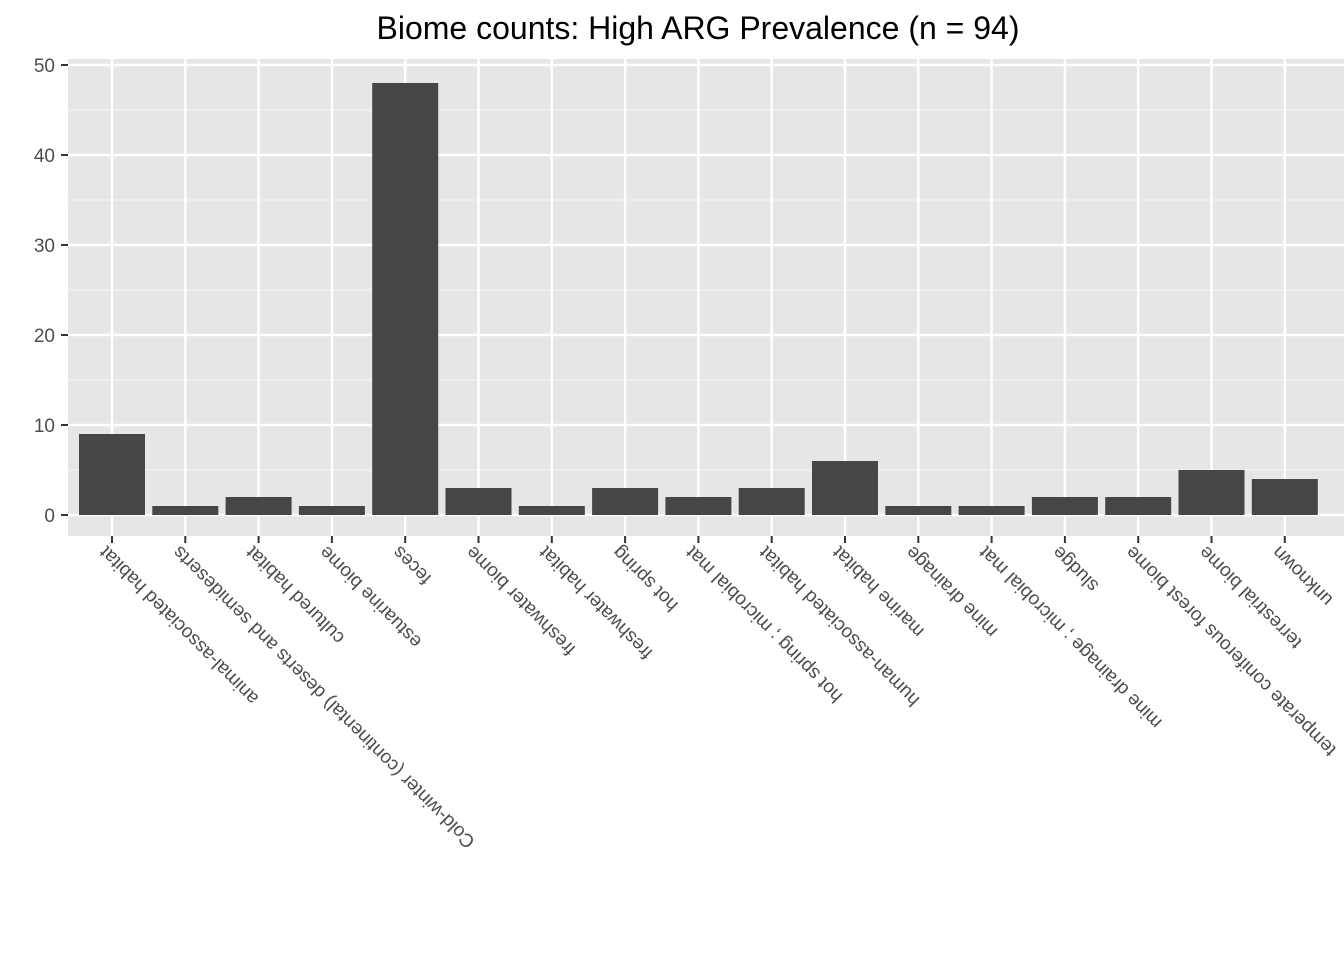 Image resolution: width=1344 pixels, height=960 pixels. What do you see at coordinates (51, 291) in the screenshot?
I see `y-axis: 0 10 20 30 40 50` at bounding box center [51, 291].